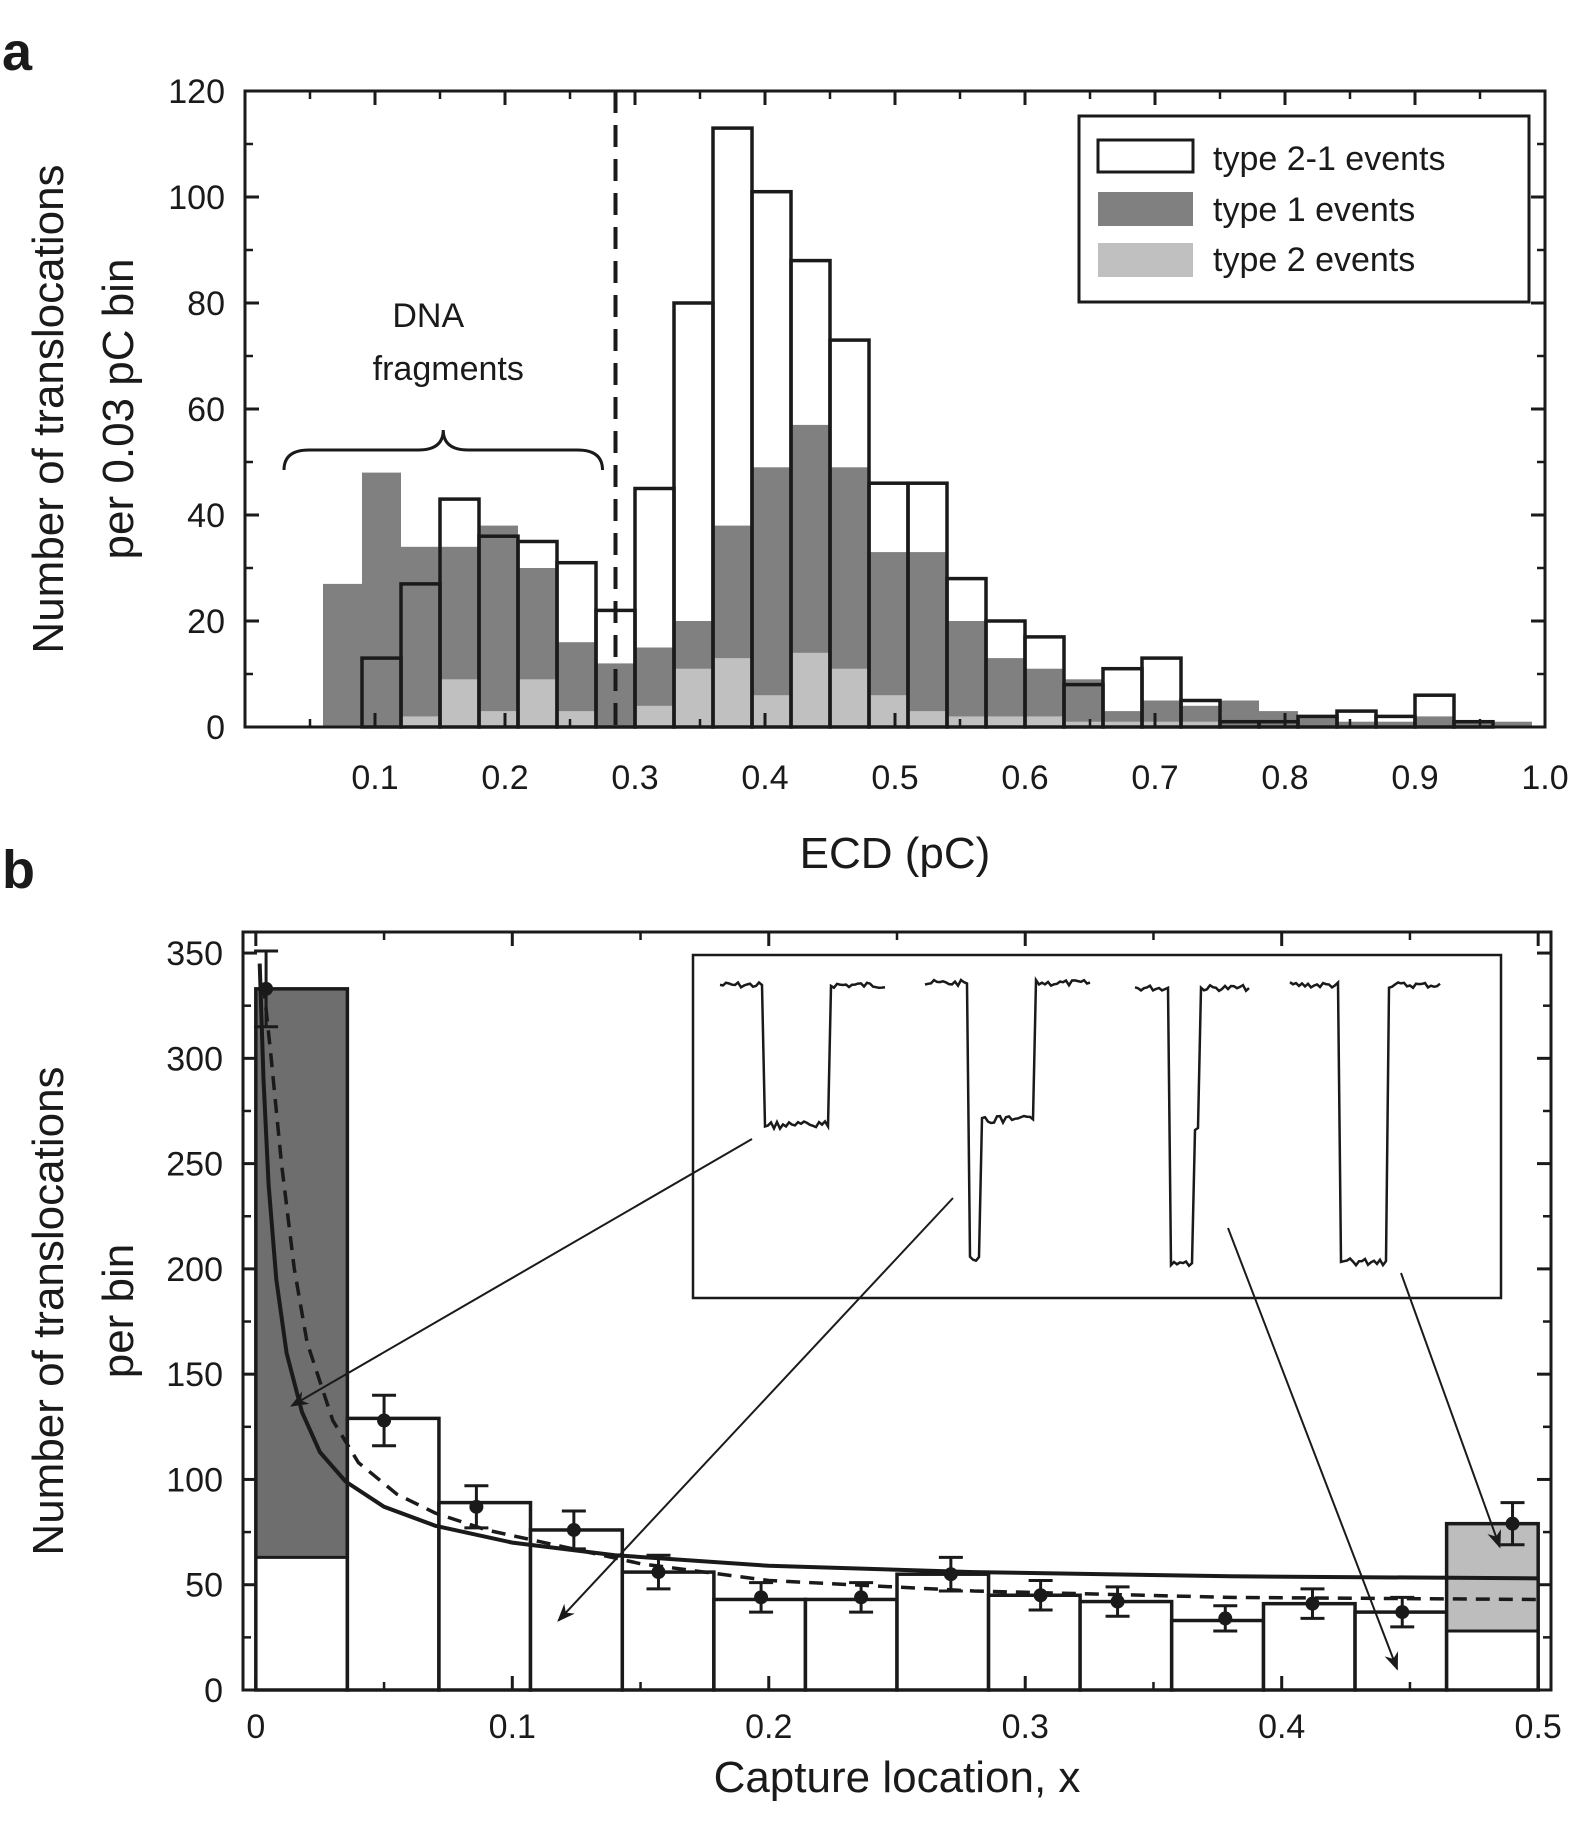  I want to click on x-tick-label: 0.9, so click(1414, 778).